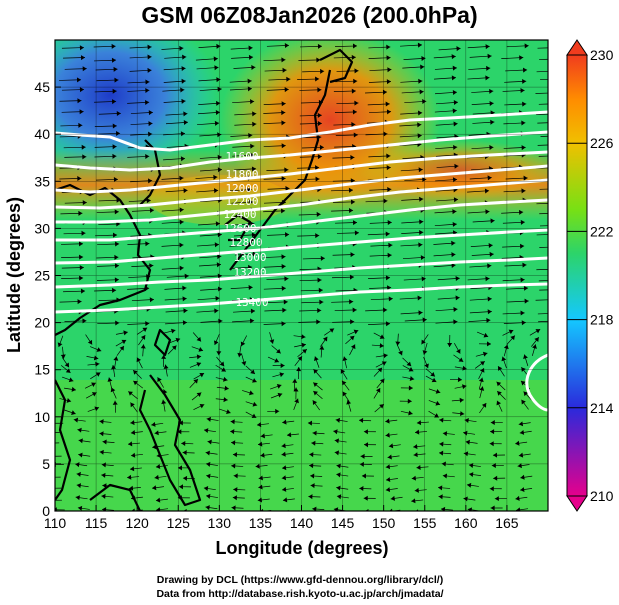 This screenshot has width=619, height=605. Describe the element at coordinates (42, 323) in the screenshot. I see `y-tick-label: 20` at that location.